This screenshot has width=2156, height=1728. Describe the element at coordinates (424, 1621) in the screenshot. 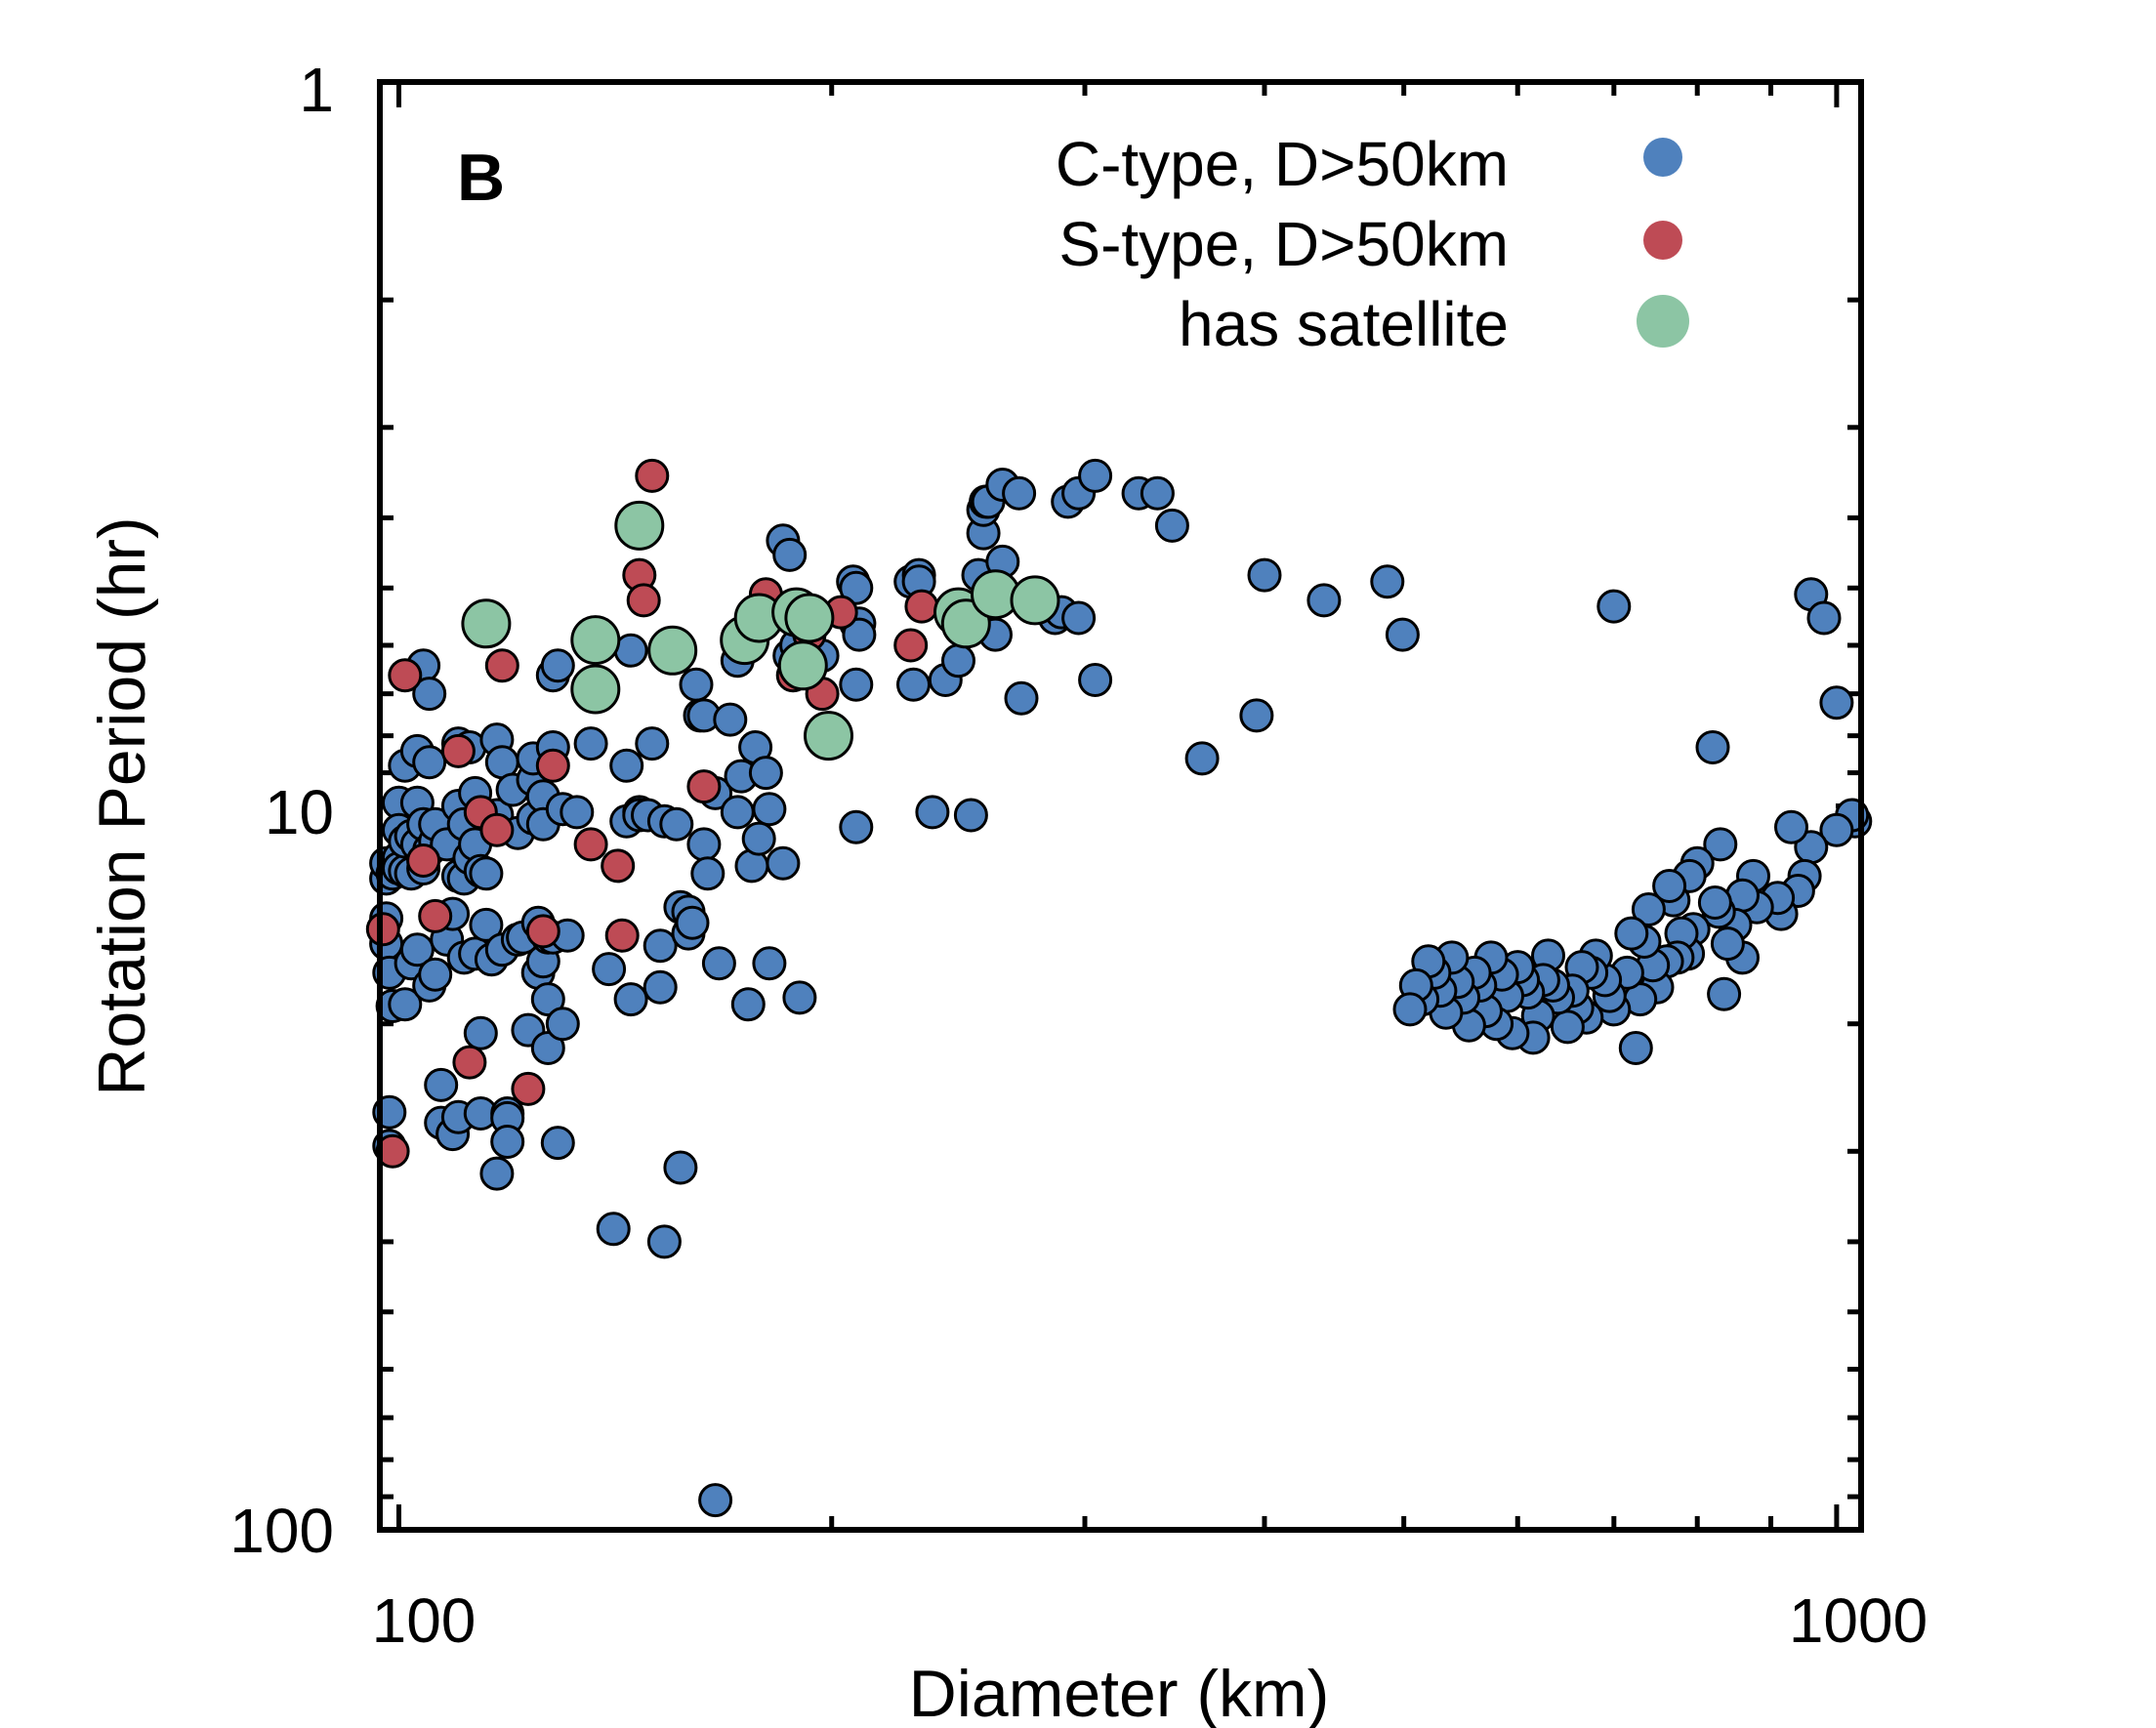

I see `x-tick-label-100: 100` at that location.